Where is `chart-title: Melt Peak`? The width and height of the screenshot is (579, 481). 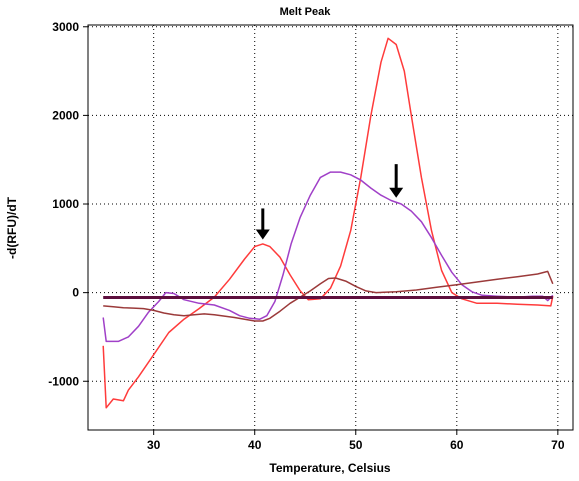
chart-title: Melt Peak is located at coordinates (306, 12).